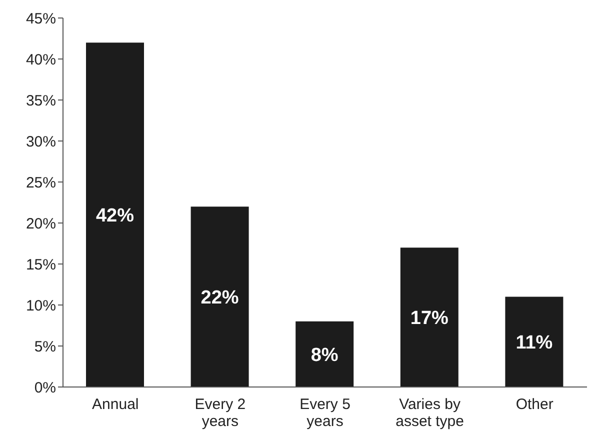  What do you see at coordinates (41, 223) in the screenshot?
I see `y-tick-label: 20%` at bounding box center [41, 223].